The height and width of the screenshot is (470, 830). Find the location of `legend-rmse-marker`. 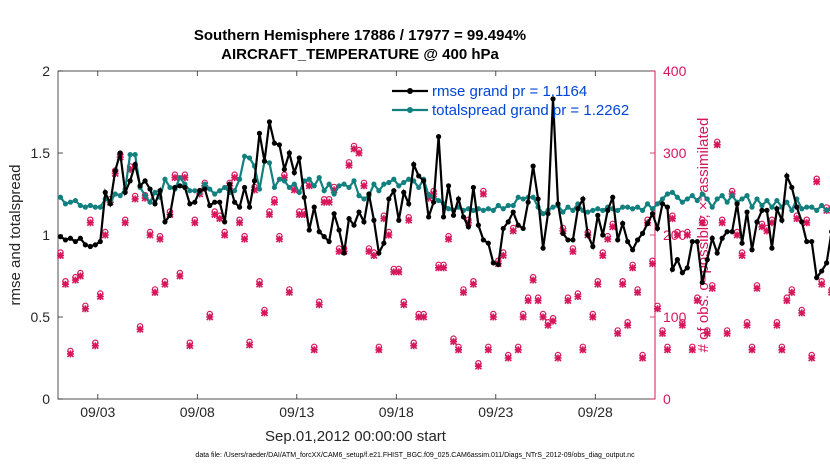

legend-rmse-marker is located at coordinates (410, 91).